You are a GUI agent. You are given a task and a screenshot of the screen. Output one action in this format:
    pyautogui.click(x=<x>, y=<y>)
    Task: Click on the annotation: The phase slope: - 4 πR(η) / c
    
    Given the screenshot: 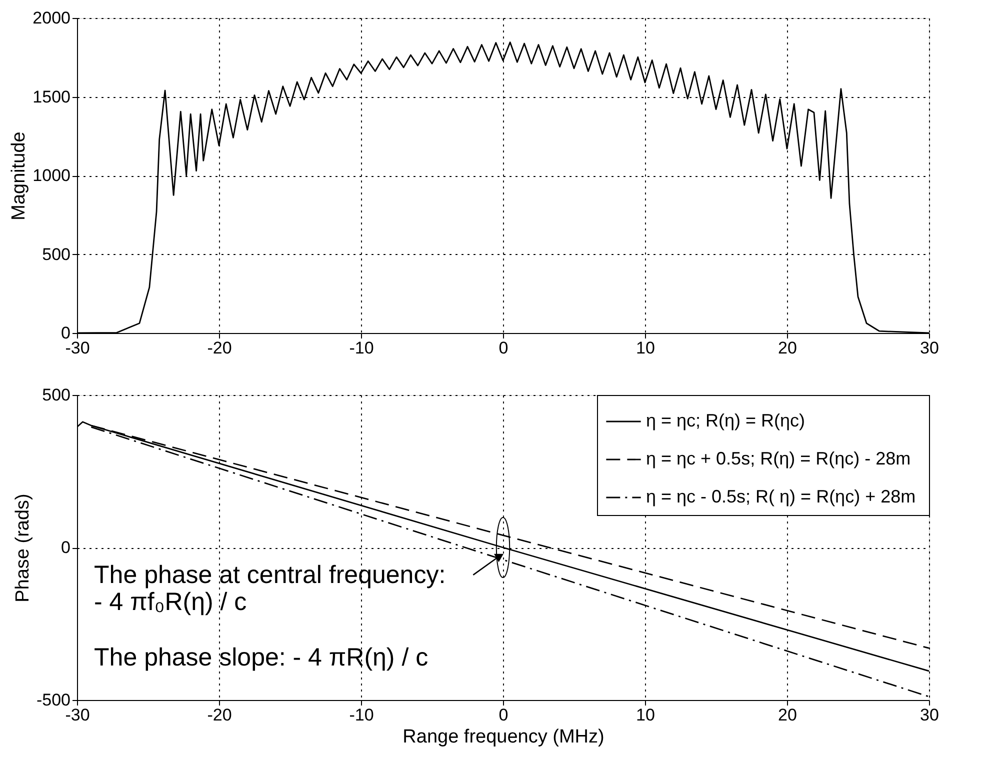 What is the action you would take?
    pyautogui.click(x=261, y=657)
    